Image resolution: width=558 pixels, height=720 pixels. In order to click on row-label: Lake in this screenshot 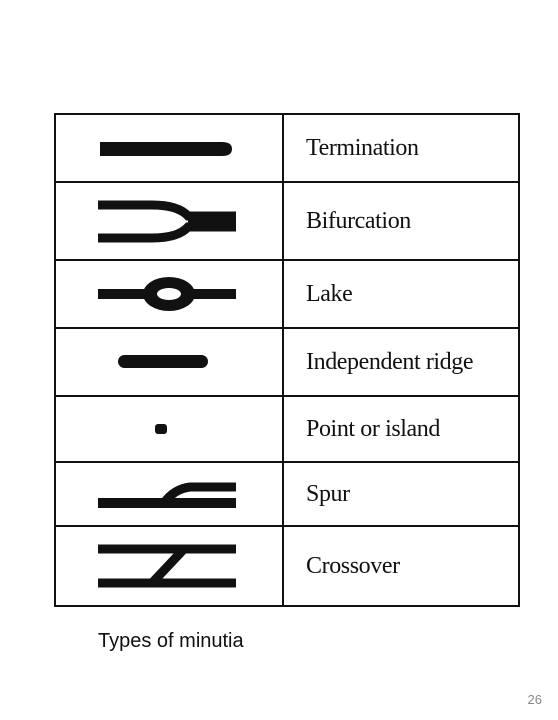, I will do `click(329, 293)`.